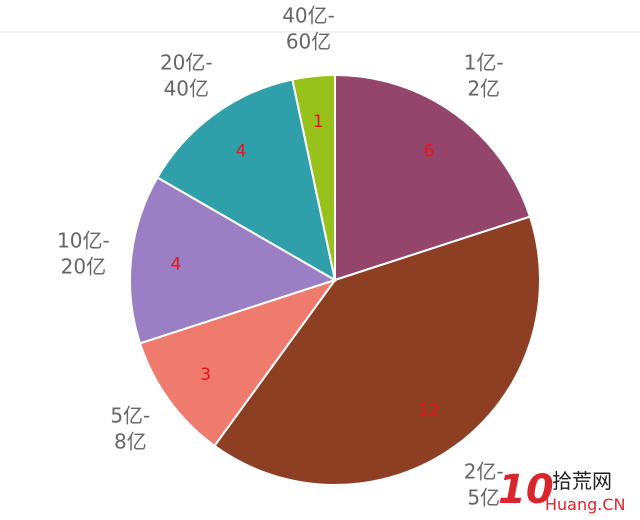 The width and height of the screenshot is (640, 520). Describe the element at coordinates (429, 410) in the screenshot. I see `value-label: 12` at that location.